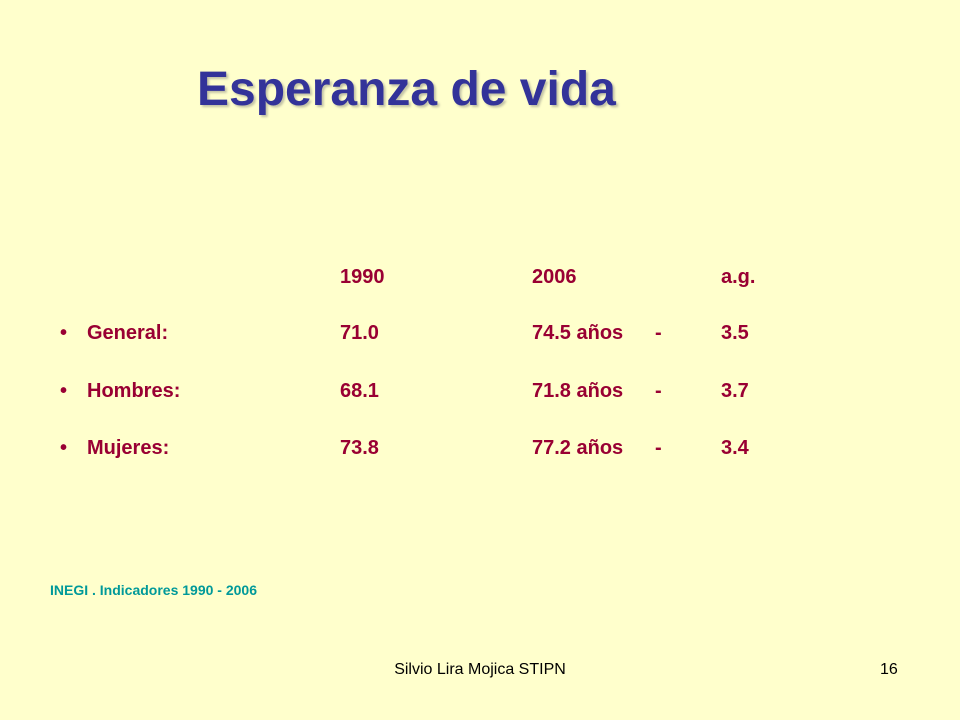 The width and height of the screenshot is (960, 720). I want to click on footer-author: Silvio Lira Mojica STIPN, so click(480, 669).